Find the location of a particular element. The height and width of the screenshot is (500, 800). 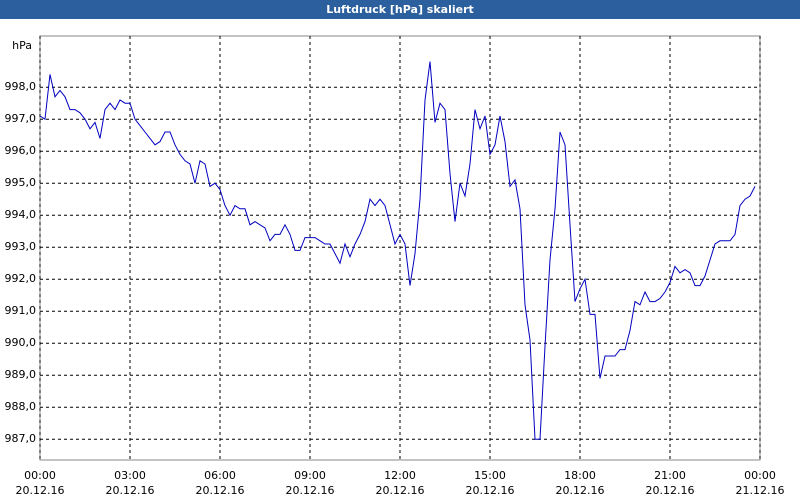

x-tick-label: 15:00 is located at coordinates (490, 475).